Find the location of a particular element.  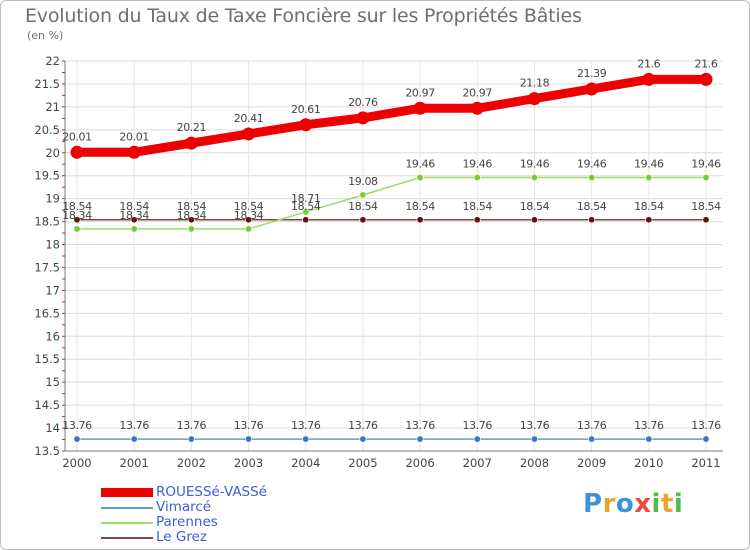

y-tick-label: 14.5 is located at coordinates (47, 405).